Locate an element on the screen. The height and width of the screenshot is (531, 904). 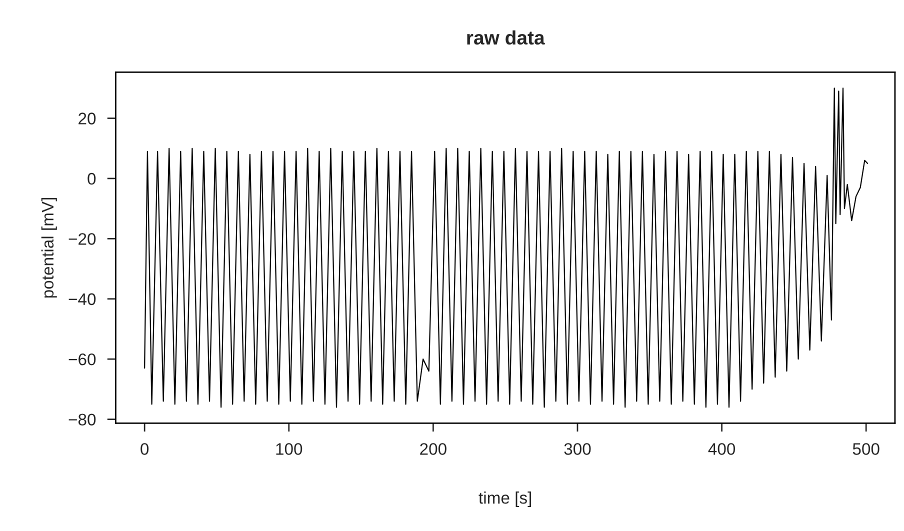
y-tick-label: −20 is located at coordinates (82, 239).